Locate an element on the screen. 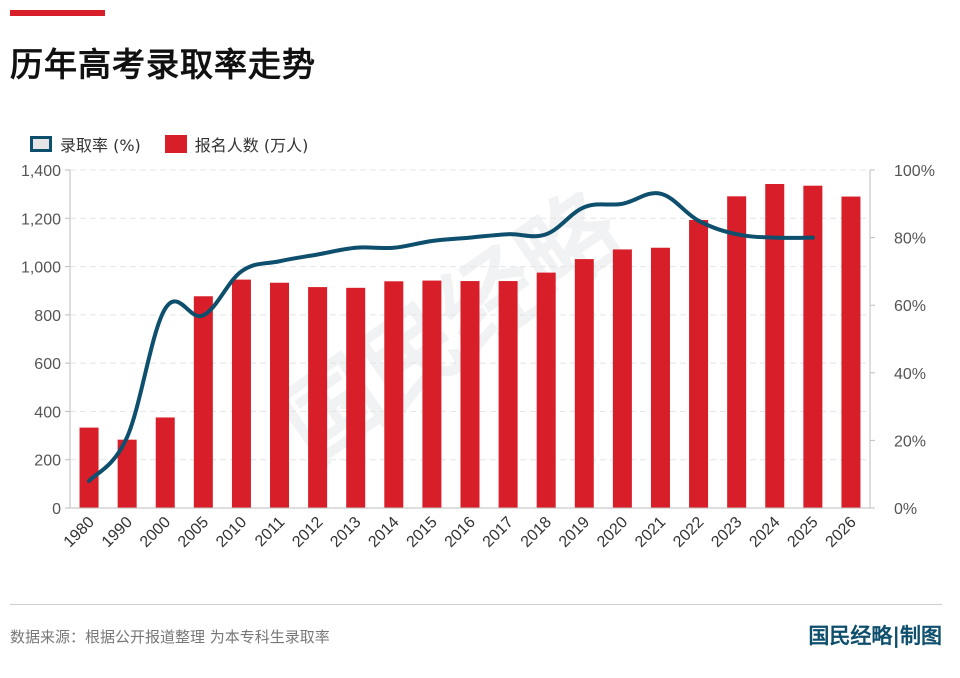 The image size is (960, 678). y-right-tick-label: 40% is located at coordinates (910, 374).